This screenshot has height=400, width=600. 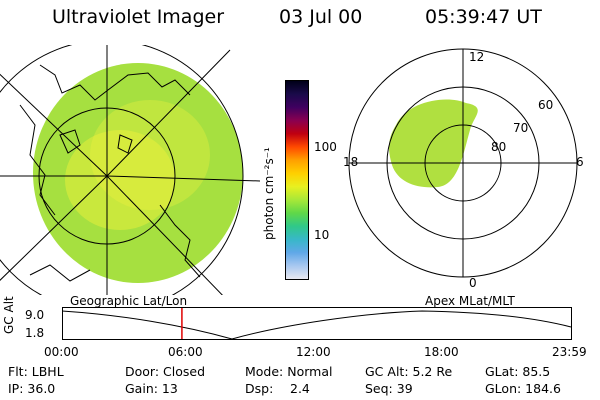 What do you see at coordinates (389, 388) in the screenshot?
I see `seq-info: Seq: 39` at bounding box center [389, 388].